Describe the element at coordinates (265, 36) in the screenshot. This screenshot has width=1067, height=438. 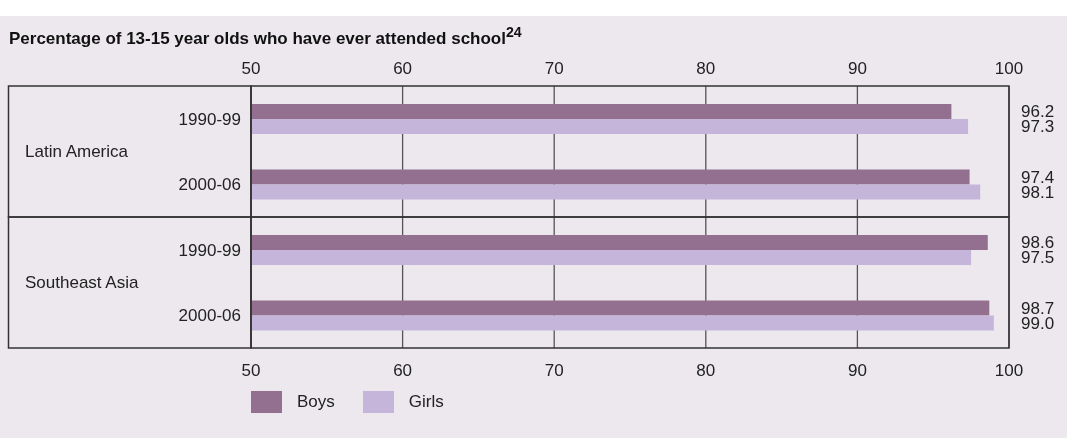
I see `chart-title: Percentage of 13-15 year olds who have ever attended school$^{24}$` at that location.